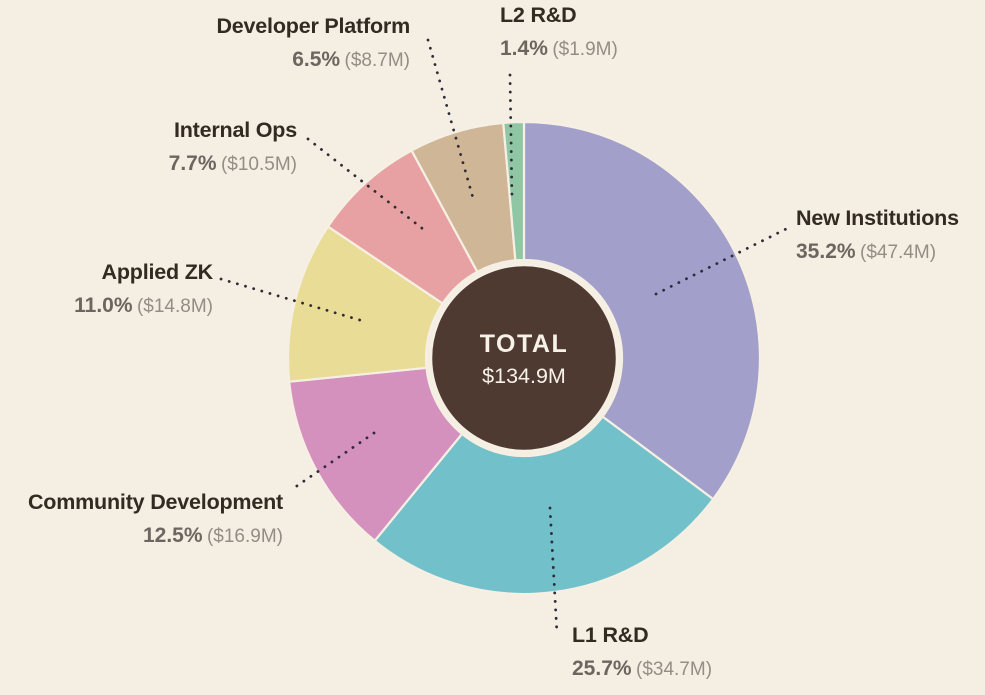 This screenshot has width=985, height=695. I want to click on slice-amount: ($8.7M), so click(377, 60).